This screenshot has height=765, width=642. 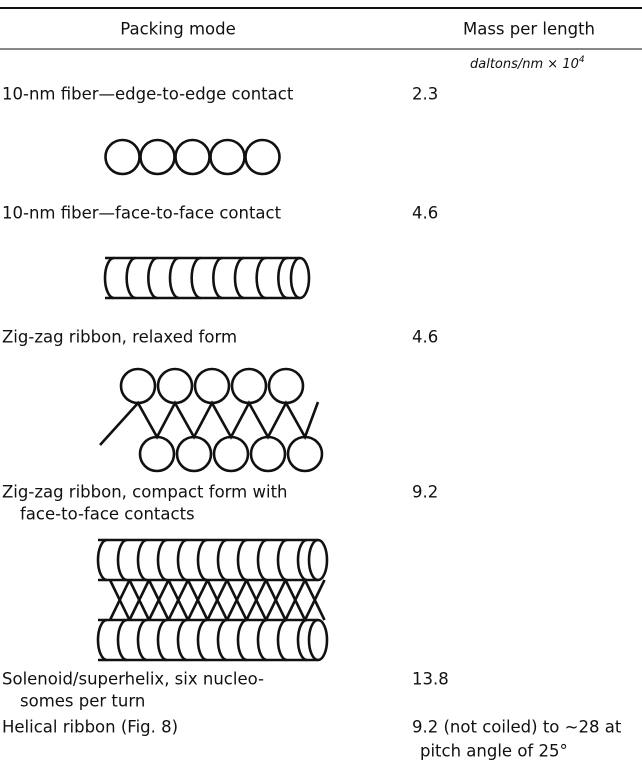 What do you see at coordinates (90, 727) in the screenshot?
I see `packing-mode: Helical ribbon (Fig. 8)` at bounding box center [90, 727].